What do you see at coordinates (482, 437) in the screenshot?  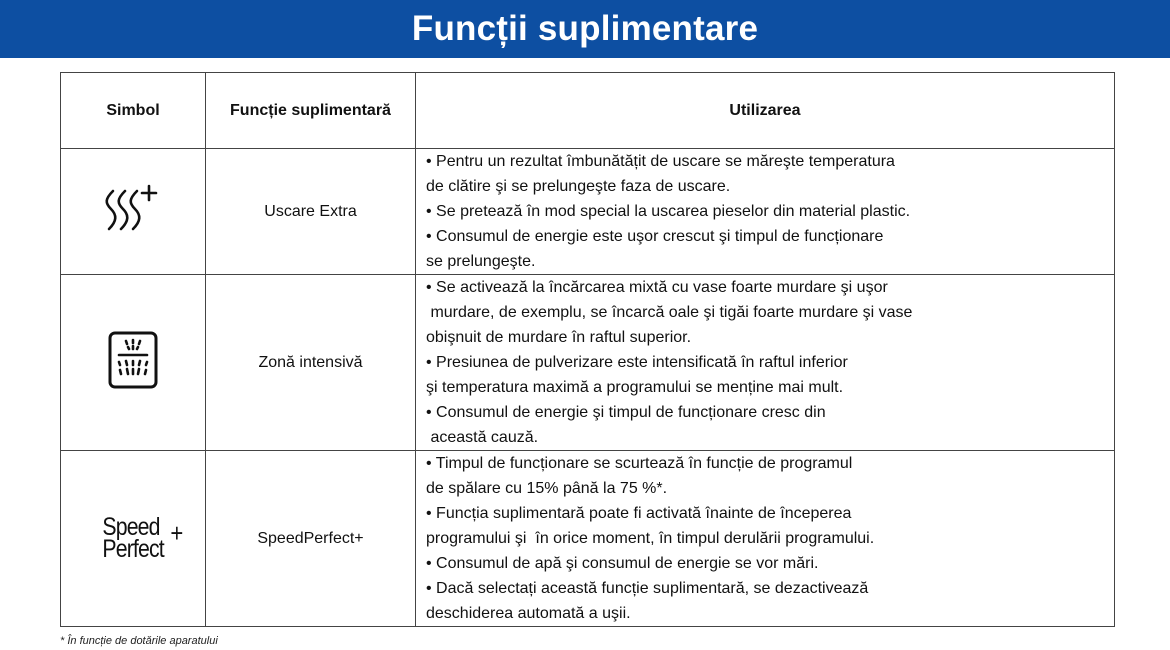 I see `usage-line: această cauză.` at bounding box center [482, 437].